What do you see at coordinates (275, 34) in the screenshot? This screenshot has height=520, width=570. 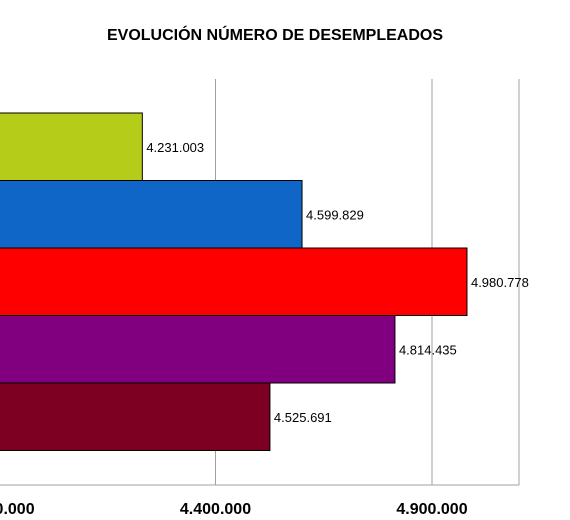 I see `chart-title: EVOLUCIÓN NÚMERO DE DESEMPLEADOS` at bounding box center [275, 34].